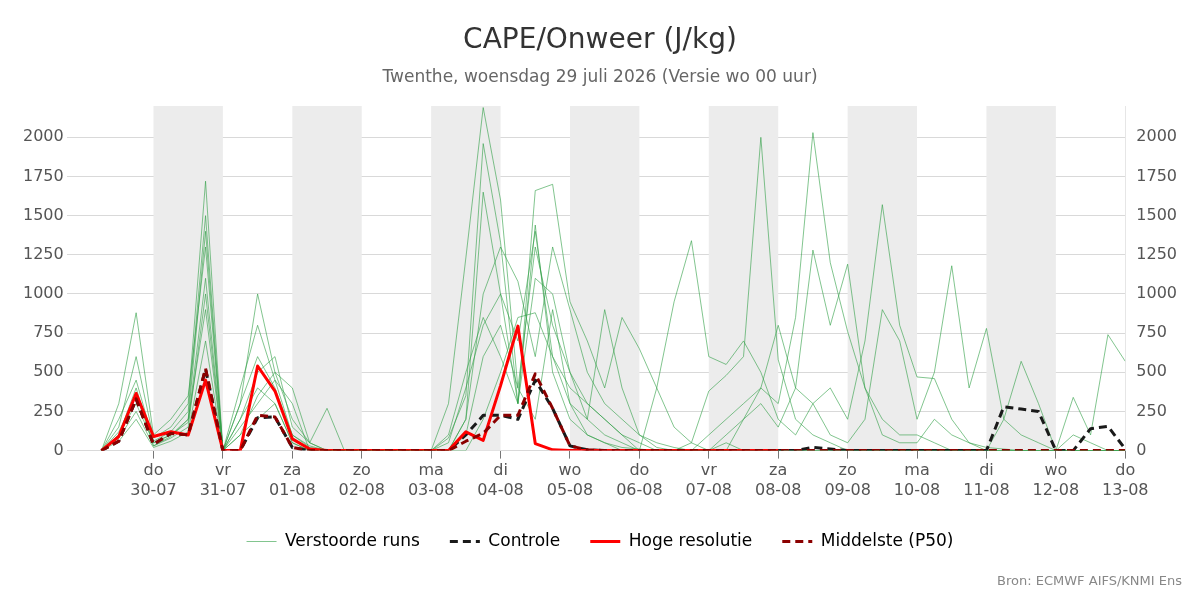  I want to click on x-tick-label: zo 09-08, so click(847, 479).